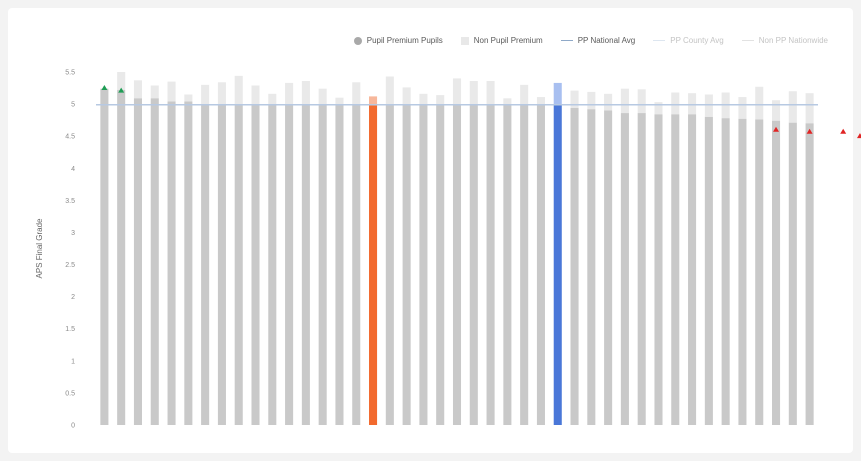 This screenshot has height=461, width=861. What do you see at coordinates (508, 40) in the screenshot?
I see `legend-label: Non Pupil Premium` at bounding box center [508, 40].